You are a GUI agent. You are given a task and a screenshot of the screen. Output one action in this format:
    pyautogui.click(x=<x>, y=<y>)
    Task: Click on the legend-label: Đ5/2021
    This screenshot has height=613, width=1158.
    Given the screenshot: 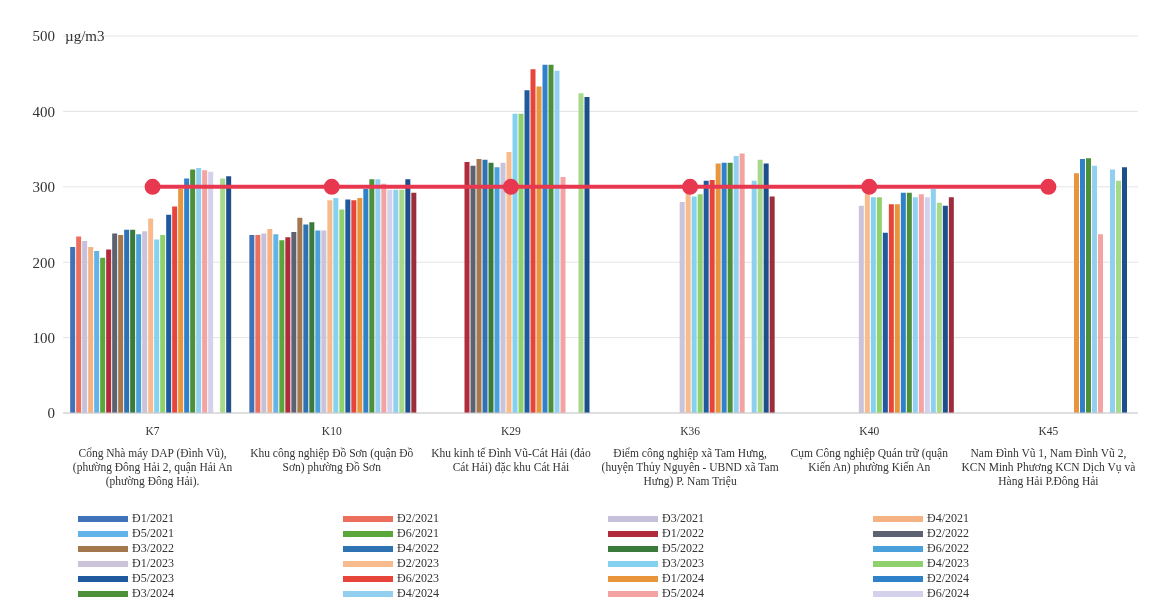 What is the action you would take?
    pyautogui.click(x=153, y=533)
    